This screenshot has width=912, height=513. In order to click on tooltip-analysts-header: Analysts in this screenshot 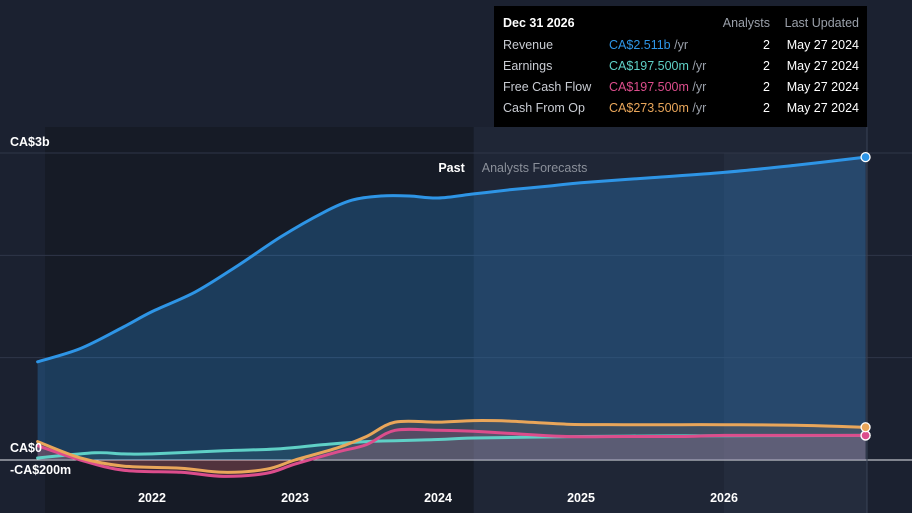, I will do `click(746, 23)`.